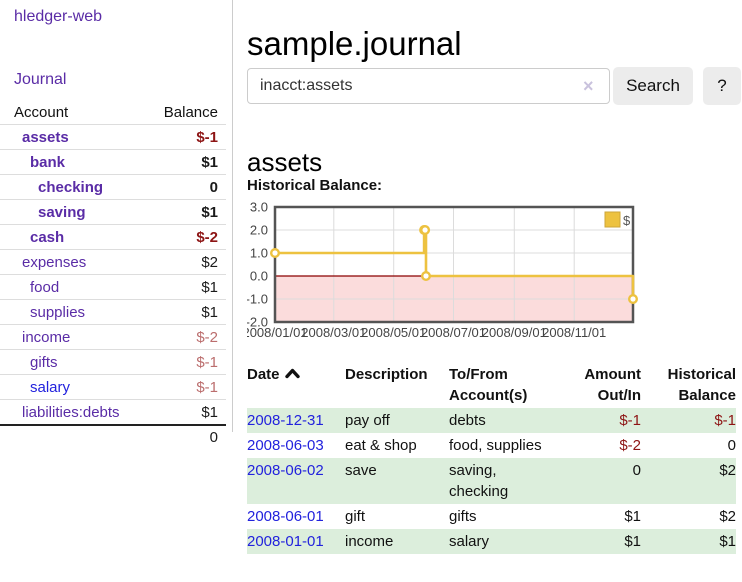  What do you see at coordinates (636, 470) in the screenshot?
I see `transaction-amount: 0` at bounding box center [636, 470].